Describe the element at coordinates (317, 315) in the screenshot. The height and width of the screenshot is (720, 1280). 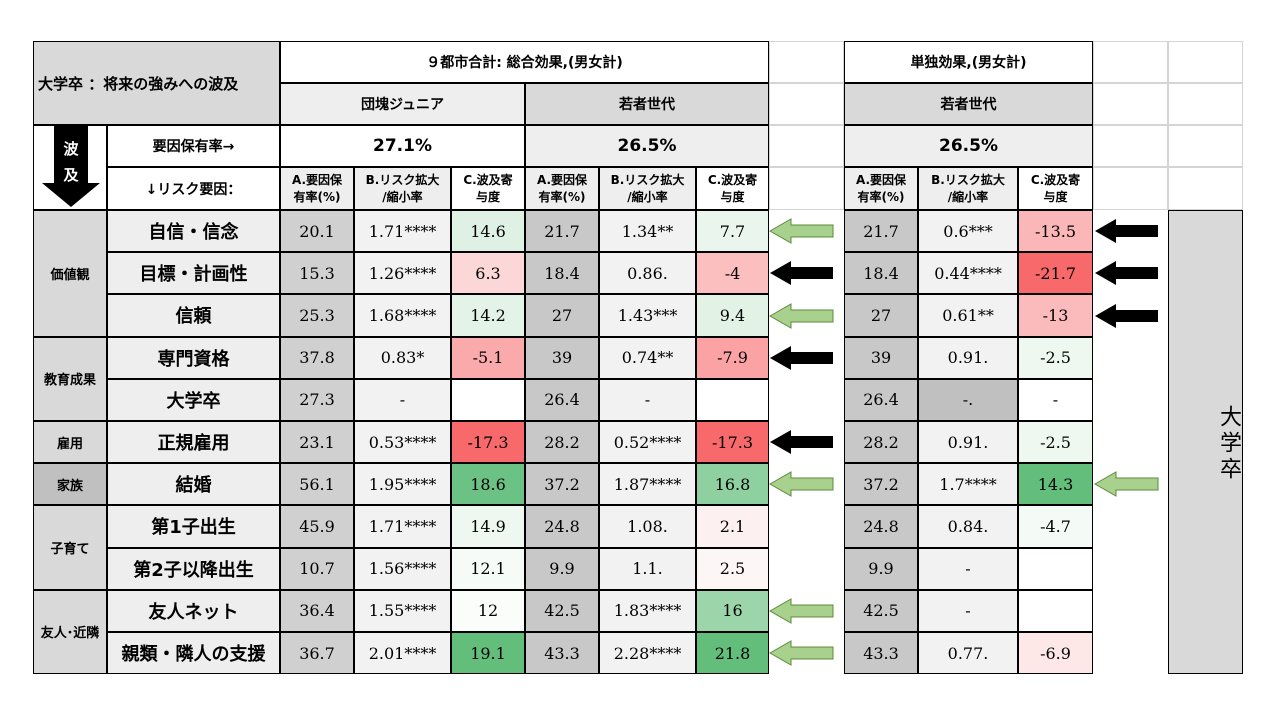
I see `dj-rate-2: 25.3` at that location.